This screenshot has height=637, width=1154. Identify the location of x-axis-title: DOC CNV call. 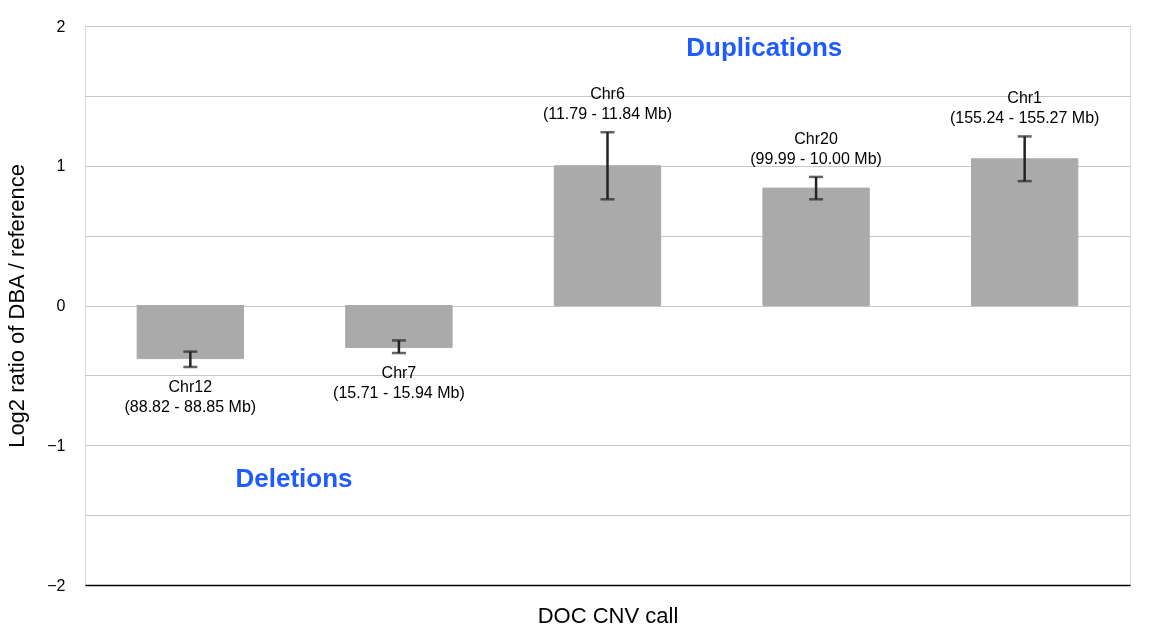
(608, 615).